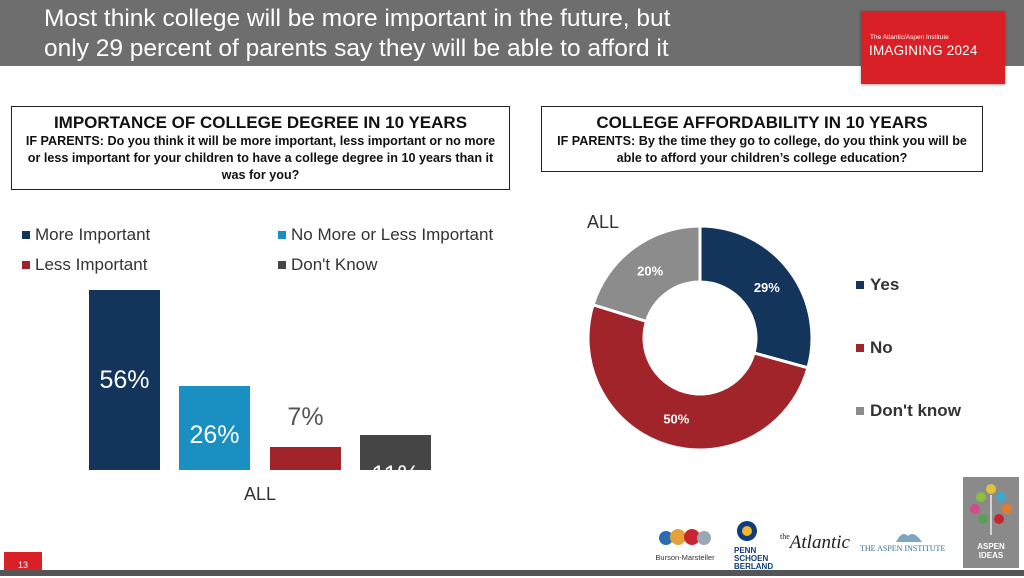 Image resolution: width=1024 pixels, height=578 pixels. What do you see at coordinates (512, 573) in the screenshot?
I see `bottom-bar` at bounding box center [512, 573].